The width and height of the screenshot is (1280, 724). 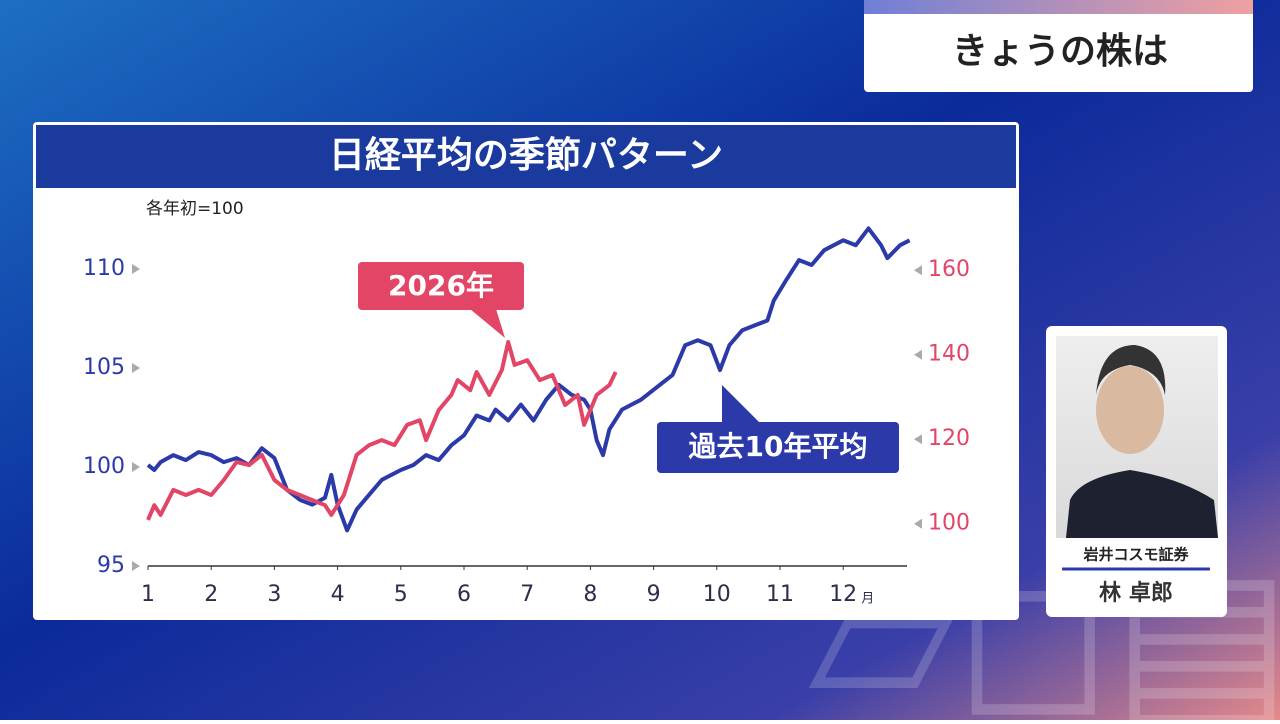 I want to click on chart-title: 日経平均の季節パターン, so click(x=526, y=155).